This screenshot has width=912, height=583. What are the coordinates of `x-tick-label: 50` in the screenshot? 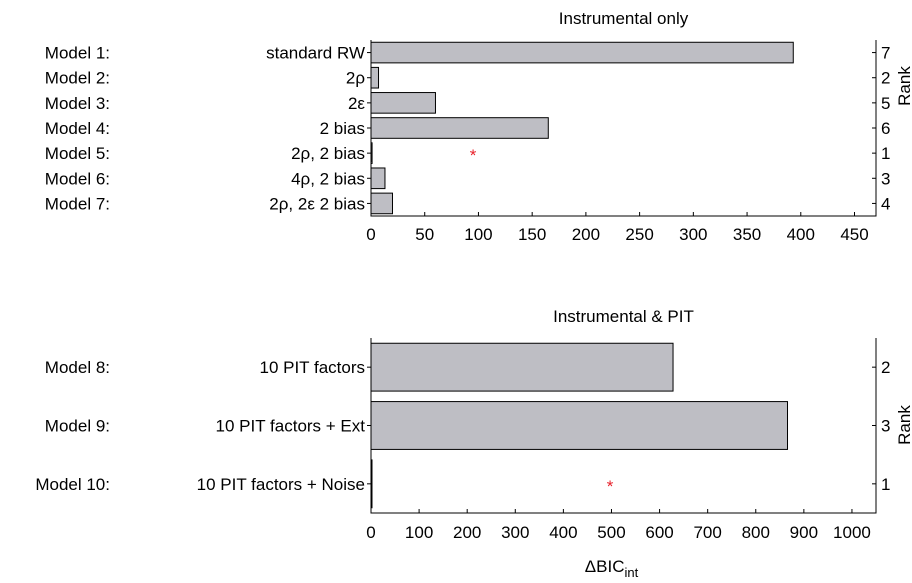 It's located at (424, 234).